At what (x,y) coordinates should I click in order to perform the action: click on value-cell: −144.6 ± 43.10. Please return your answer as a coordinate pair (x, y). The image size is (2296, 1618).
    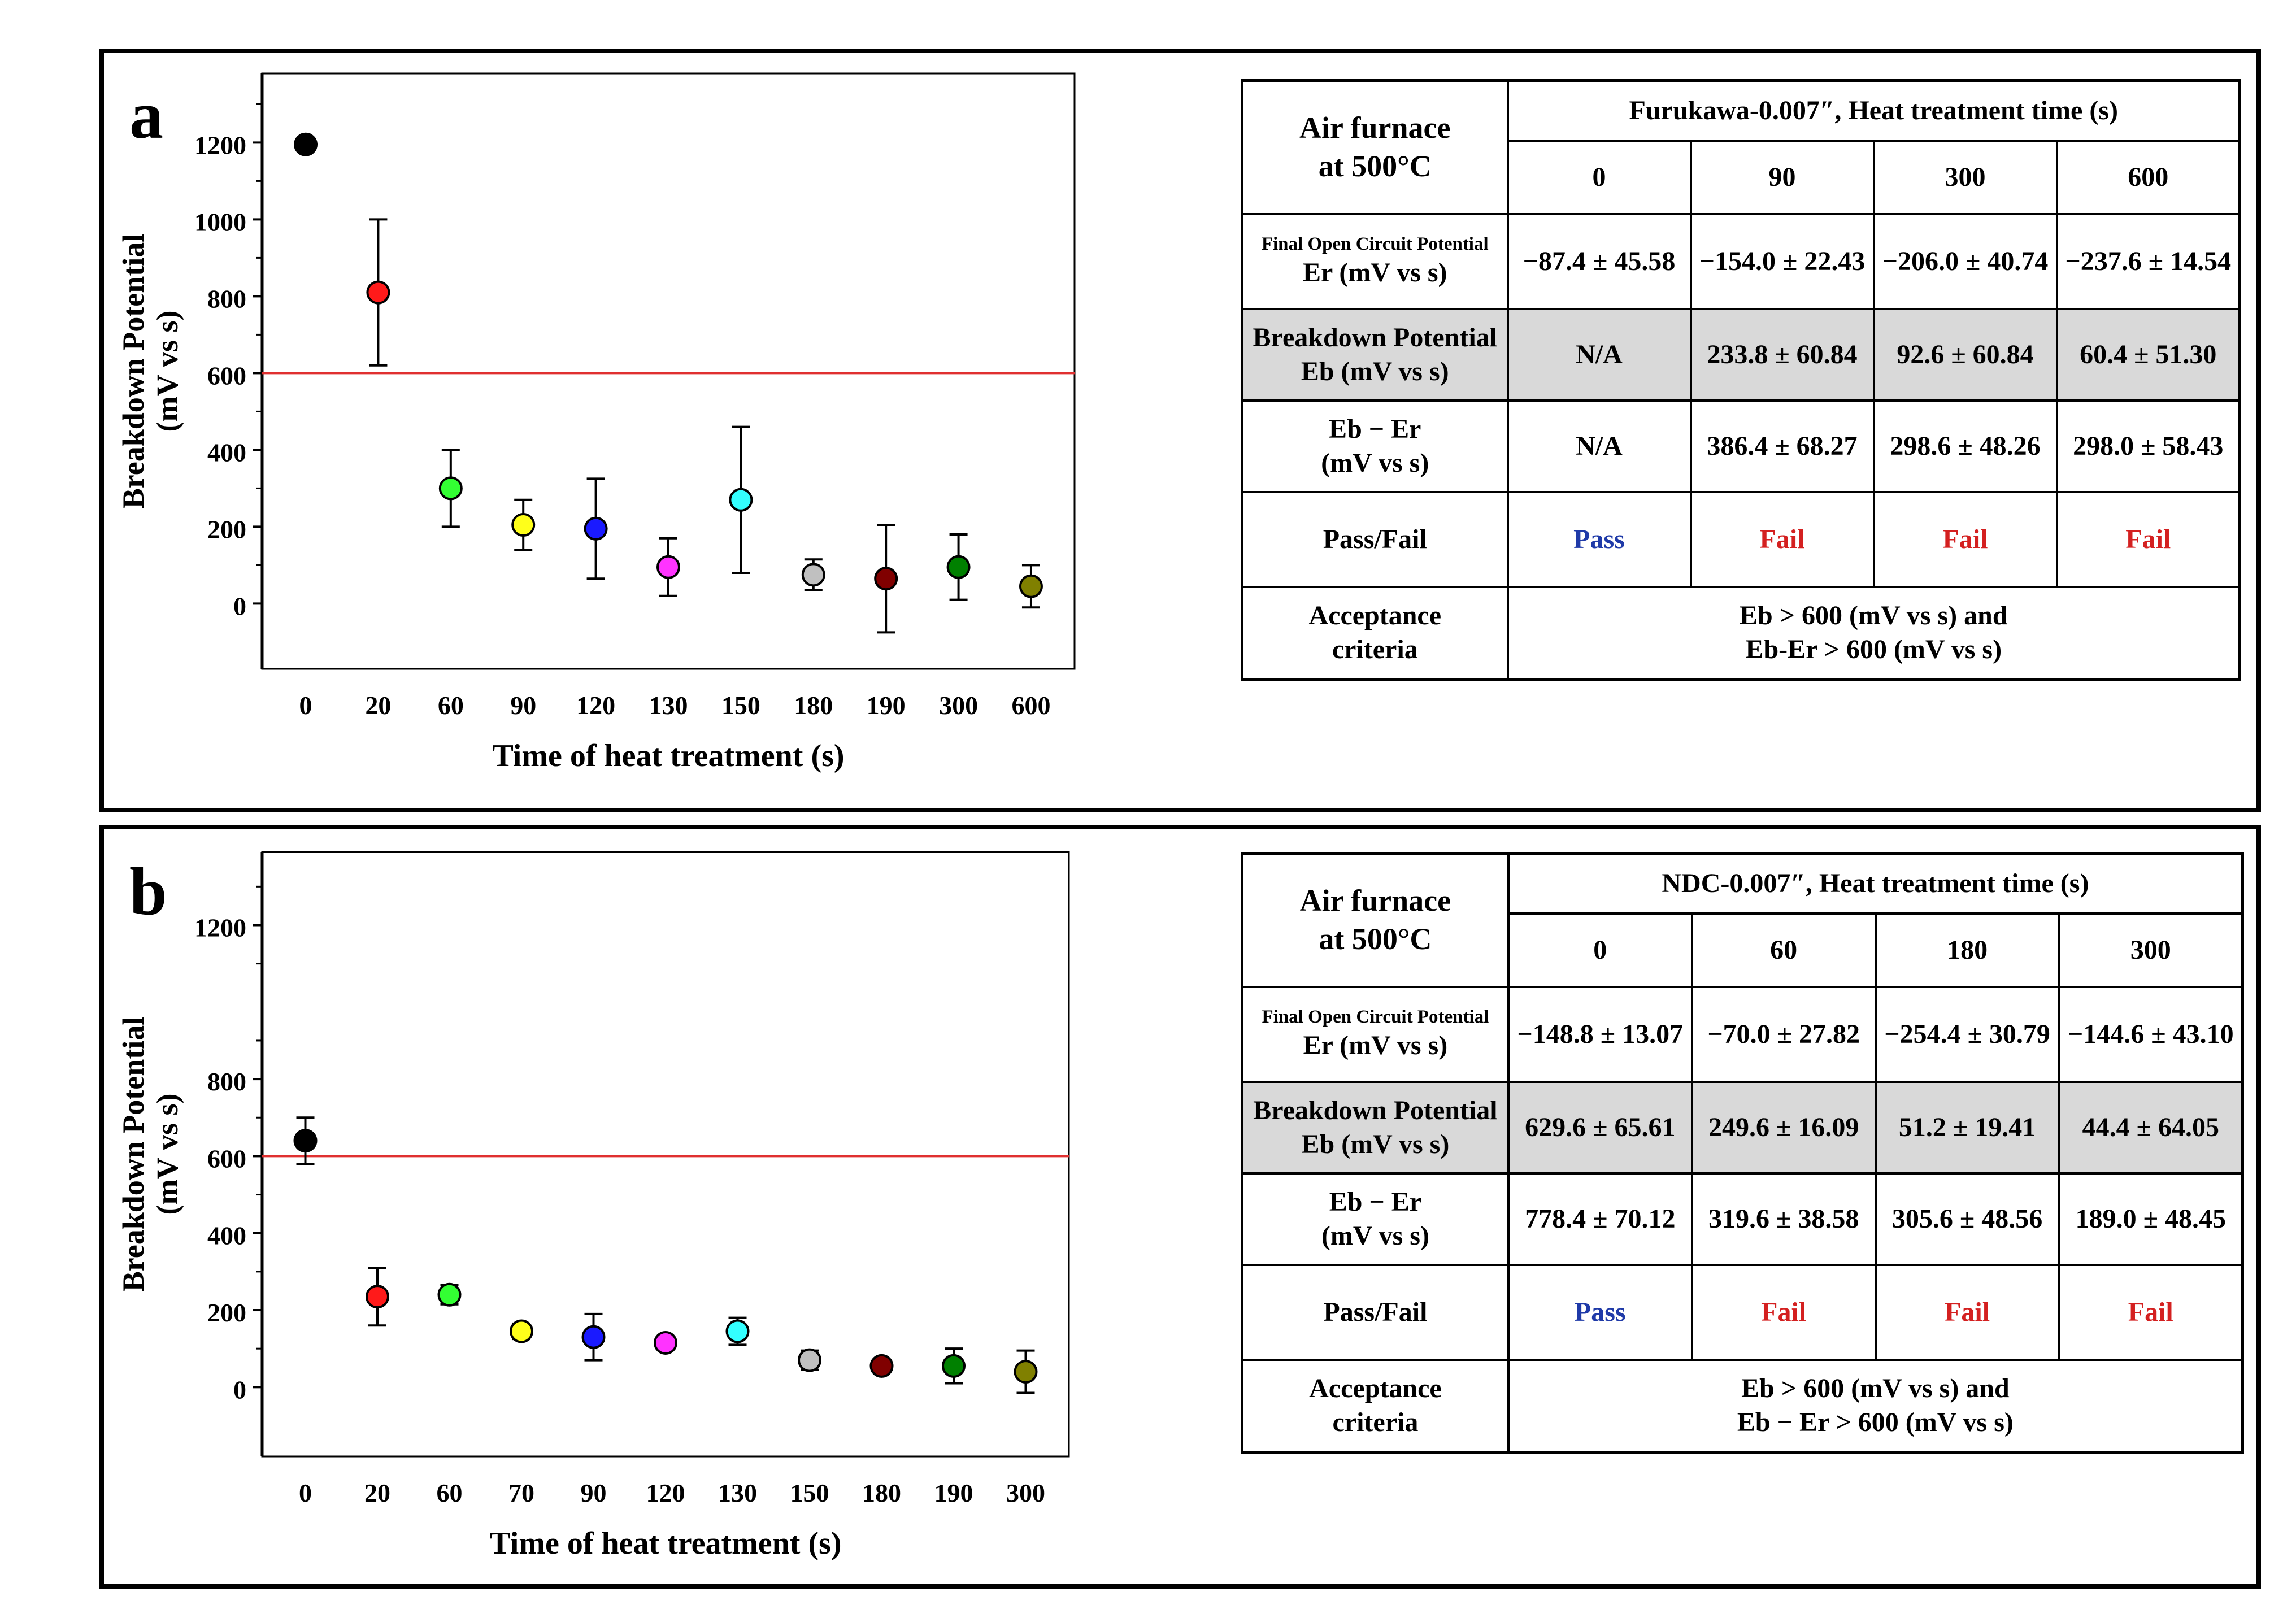
    Looking at the image, I should click on (2151, 1034).